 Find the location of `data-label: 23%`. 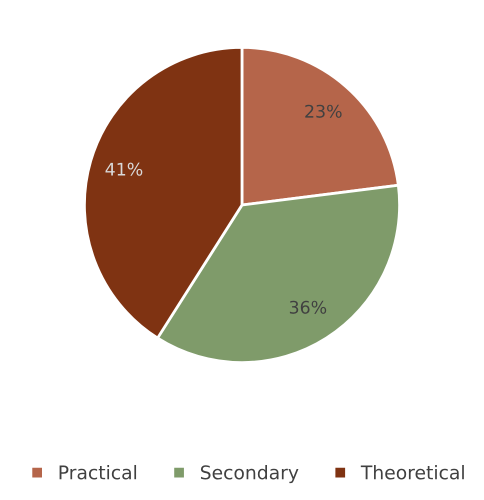

data-label: 23% is located at coordinates (323, 111).